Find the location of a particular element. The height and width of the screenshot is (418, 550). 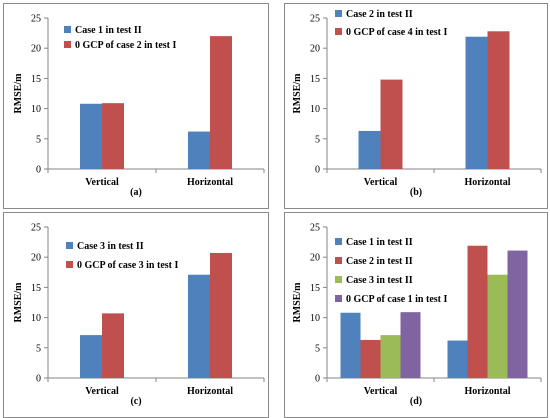

legend-label: 0 GCP of case 3 in test I is located at coordinates (127, 265).